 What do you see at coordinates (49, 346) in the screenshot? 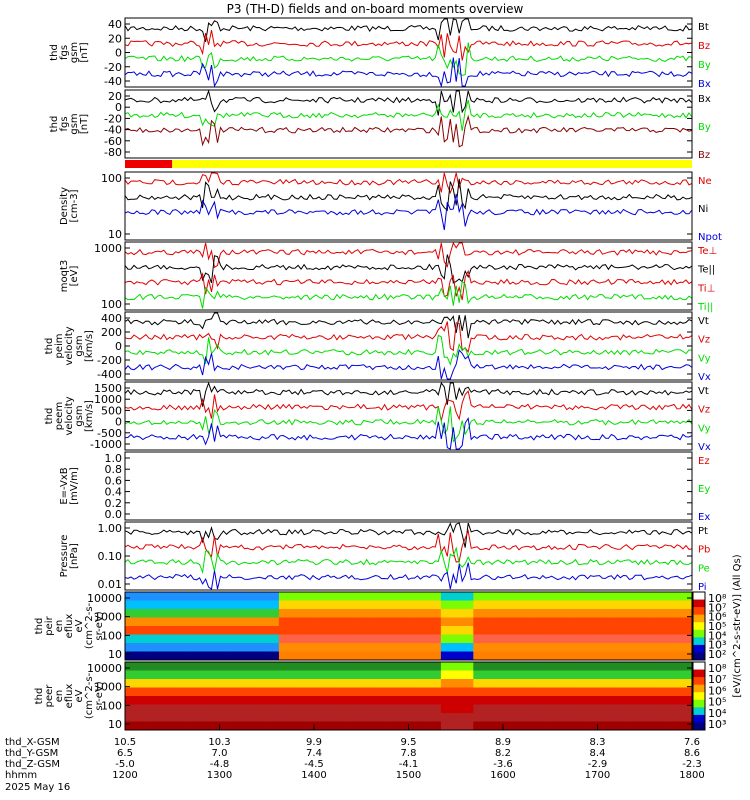
I see `y-axis-label: thd` at bounding box center [49, 346].